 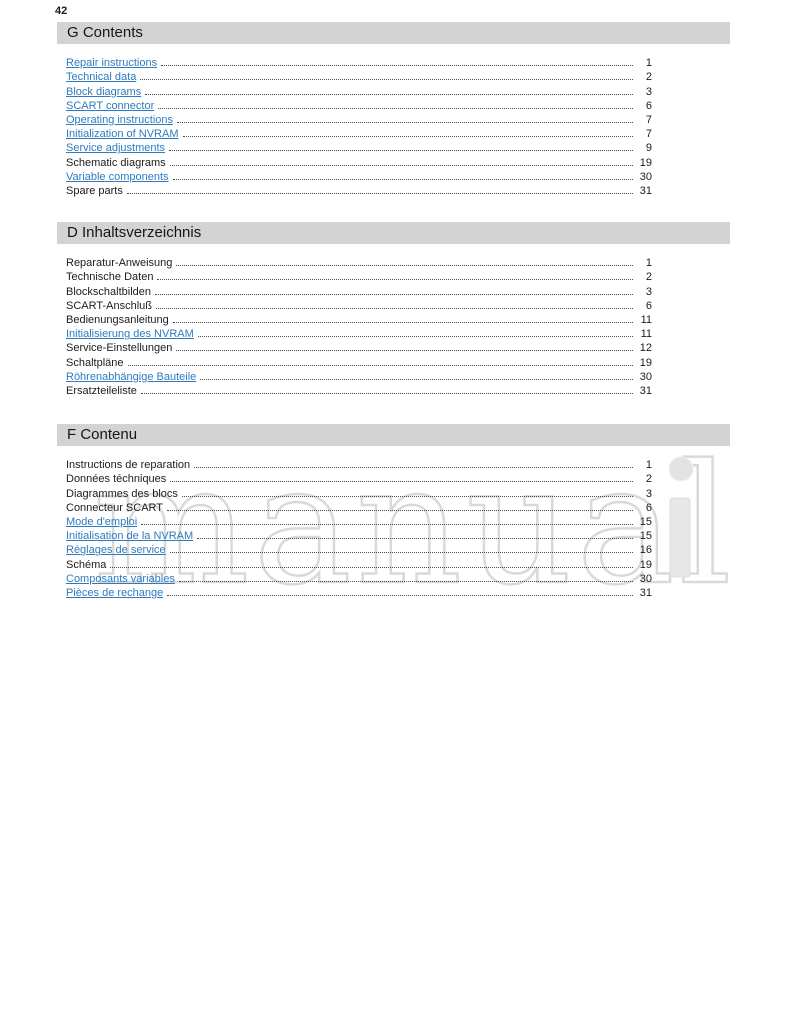 What do you see at coordinates (359, 492) in the screenshot?
I see `toc-row: Diagrammes des blocs 3` at bounding box center [359, 492].